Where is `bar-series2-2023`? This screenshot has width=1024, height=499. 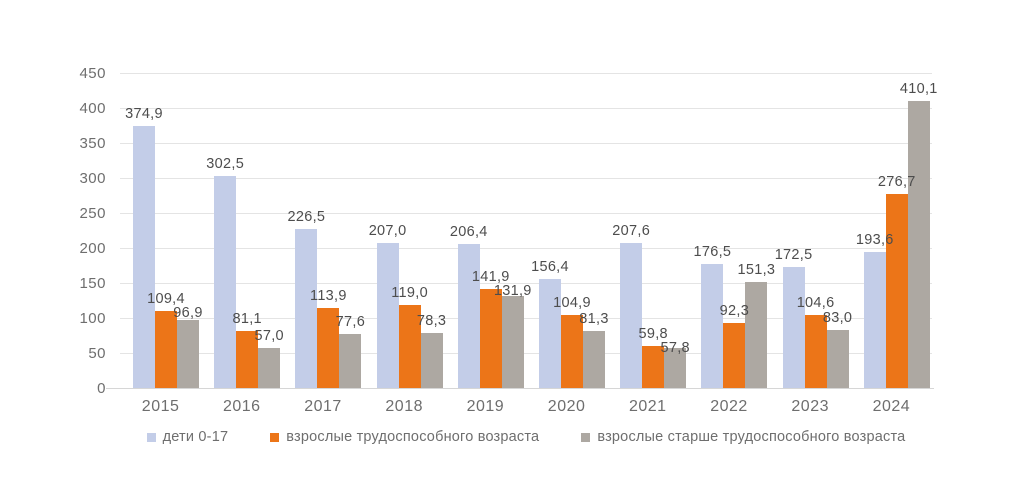
bar-series2-2023 is located at coordinates (837, 358).